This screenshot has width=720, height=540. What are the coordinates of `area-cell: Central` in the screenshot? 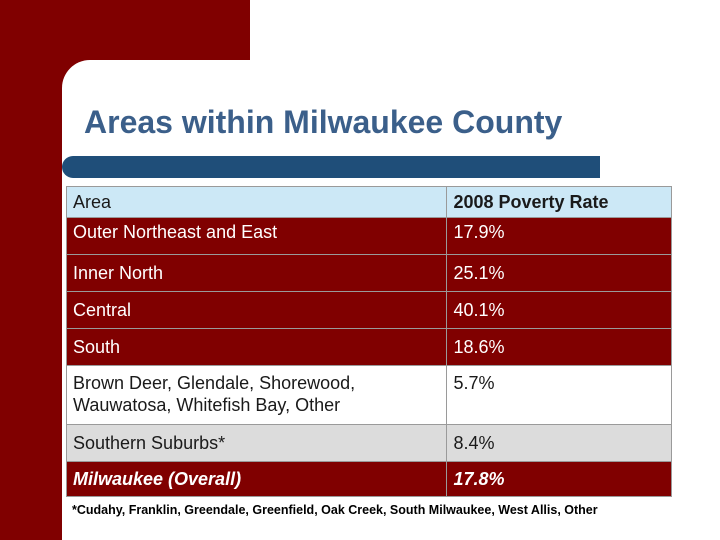 It's located at (256, 310).